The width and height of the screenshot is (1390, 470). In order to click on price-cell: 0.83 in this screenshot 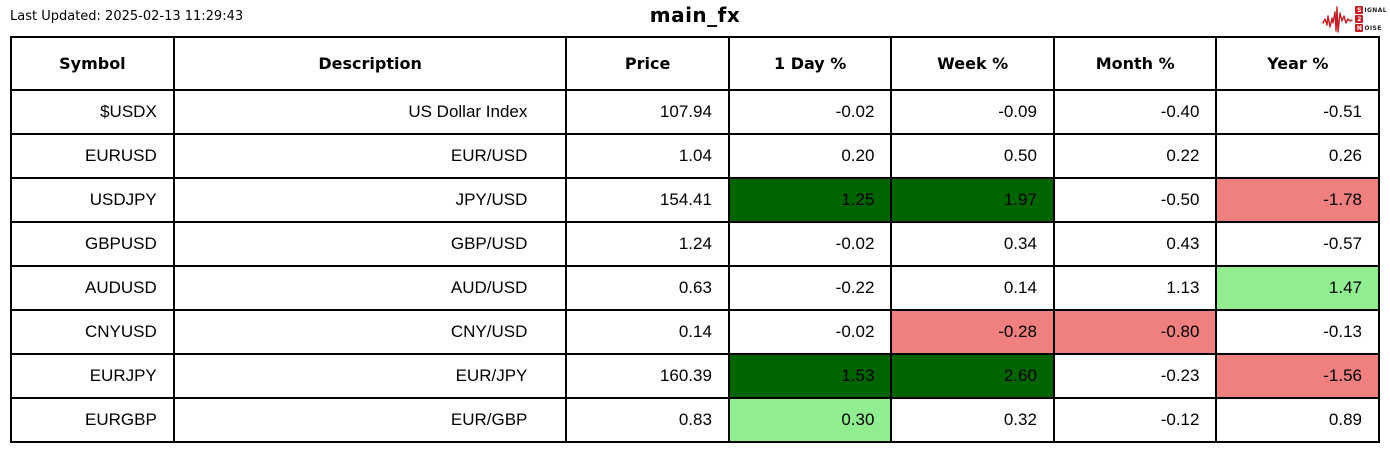, I will do `click(647, 420)`.